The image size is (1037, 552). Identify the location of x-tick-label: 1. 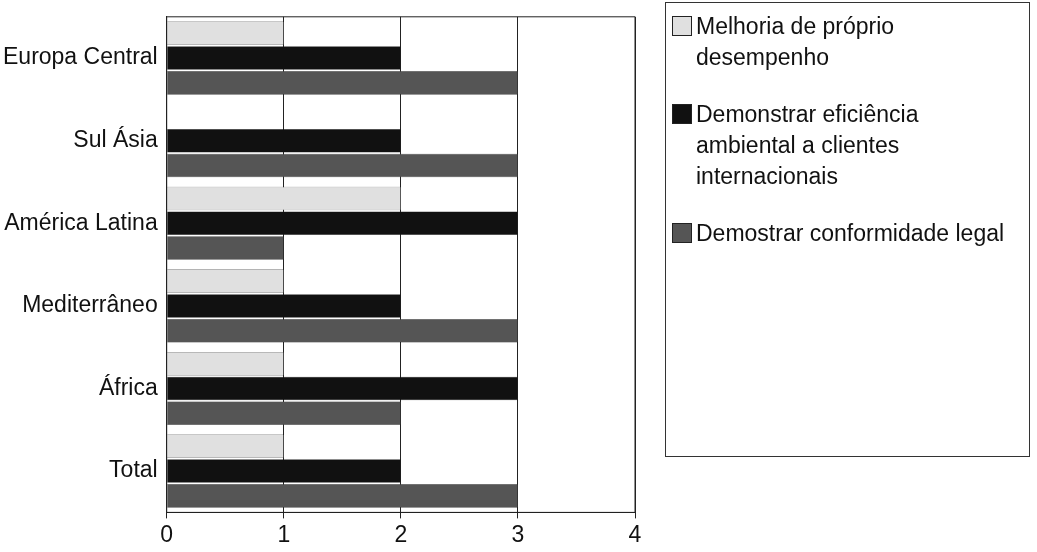
(284, 533).